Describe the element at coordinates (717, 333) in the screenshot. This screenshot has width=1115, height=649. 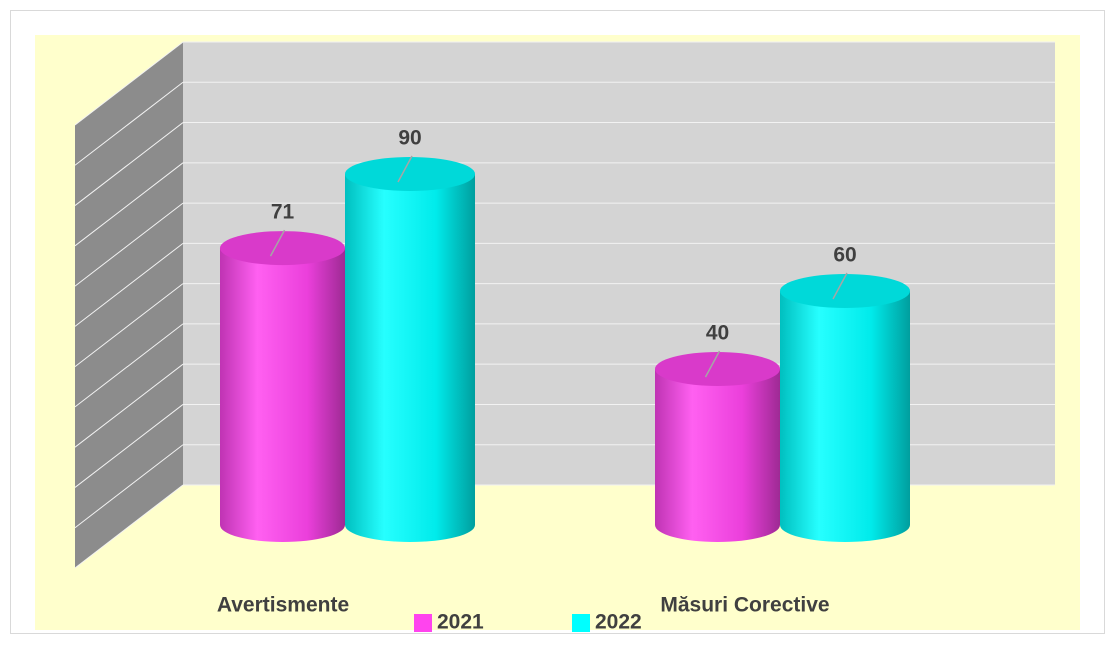
I see `data-label: 40` at that location.